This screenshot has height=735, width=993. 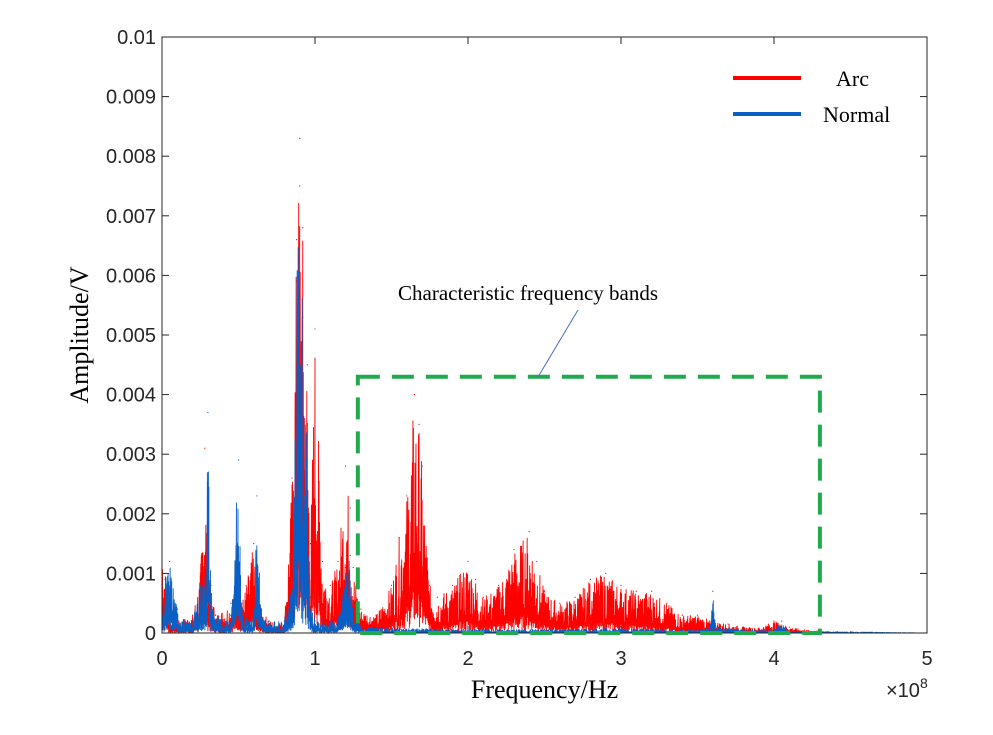 What do you see at coordinates (544, 689) in the screenshot?
I see `x-axis-title: Frequency/Hz` at bounding box center [544, 689].